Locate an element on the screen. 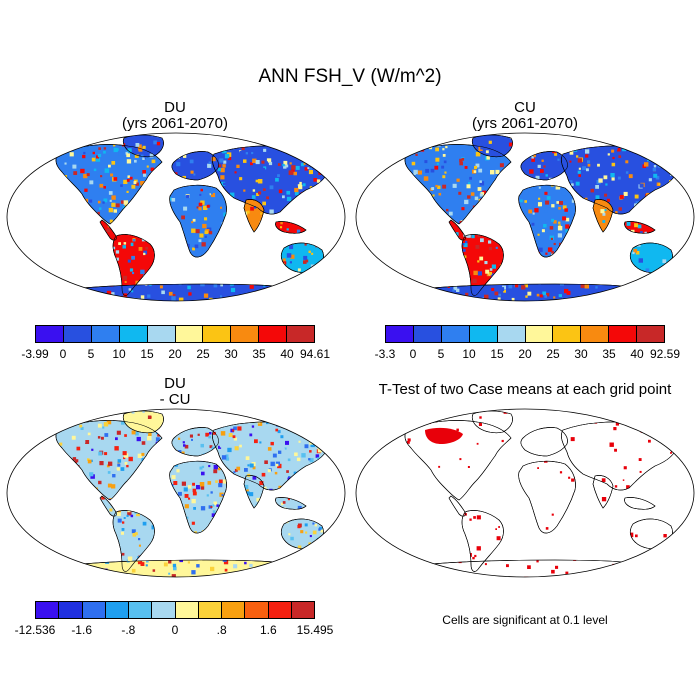 The height and width of the screenshot is (700, 700). cu-colorbar-tick-label: -3.3 is located at coordinates (385, 354).